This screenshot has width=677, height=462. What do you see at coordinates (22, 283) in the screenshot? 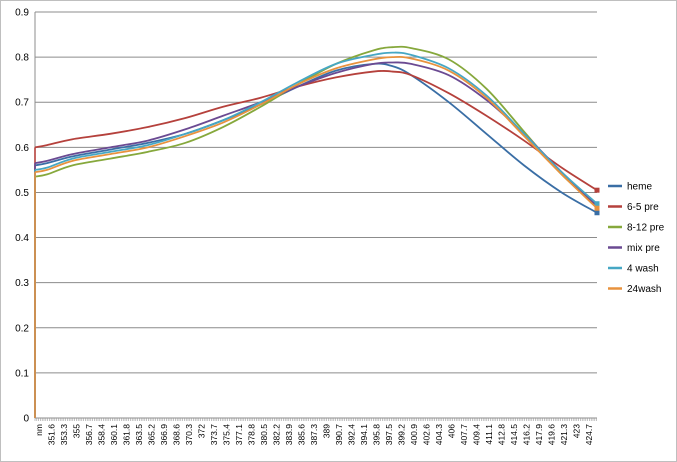
I see `y-tick-label: 0.3` at bounding box center [22, 283].